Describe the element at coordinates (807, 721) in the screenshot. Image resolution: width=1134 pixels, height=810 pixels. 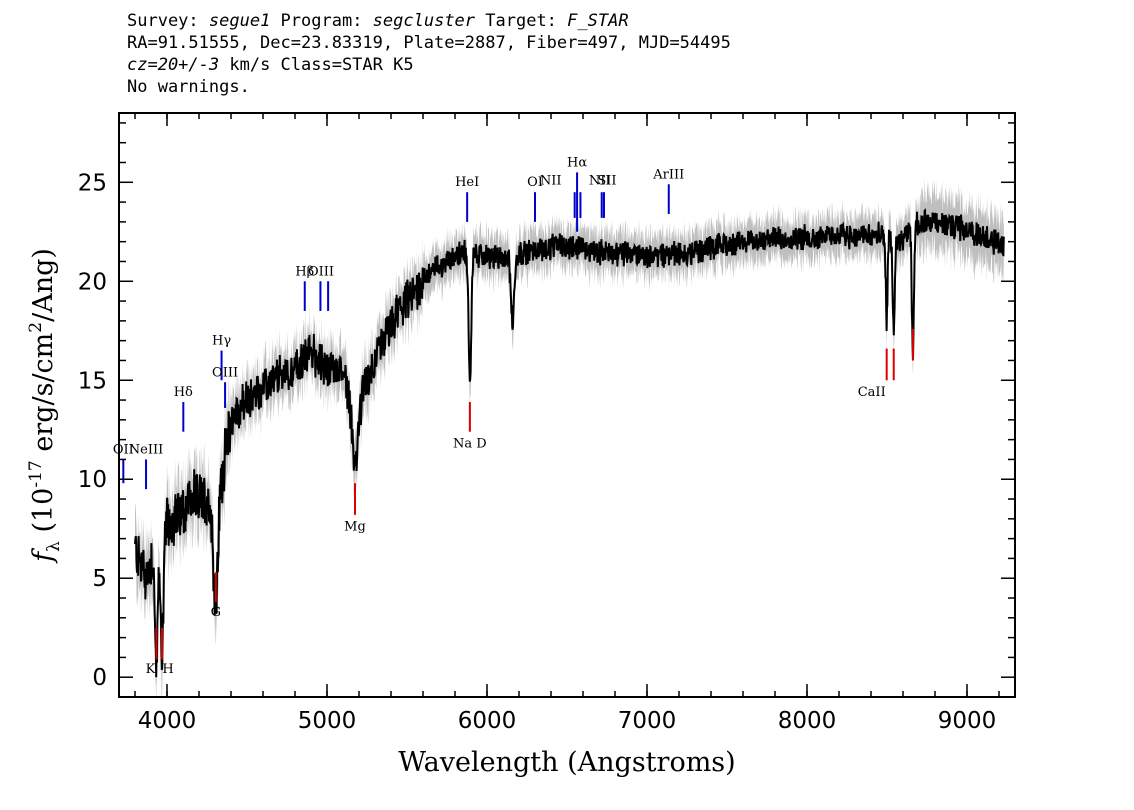
I see `x-tick-label: 8000` at that location.